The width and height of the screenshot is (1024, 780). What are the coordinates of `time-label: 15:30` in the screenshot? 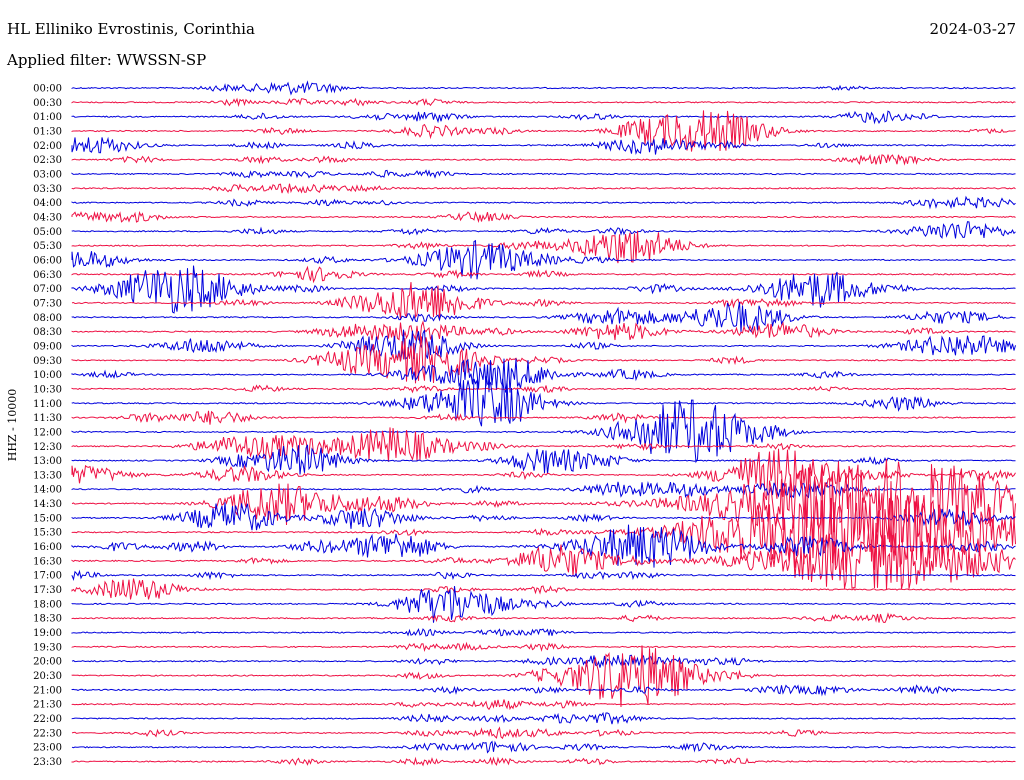 It's located at (47, 533).